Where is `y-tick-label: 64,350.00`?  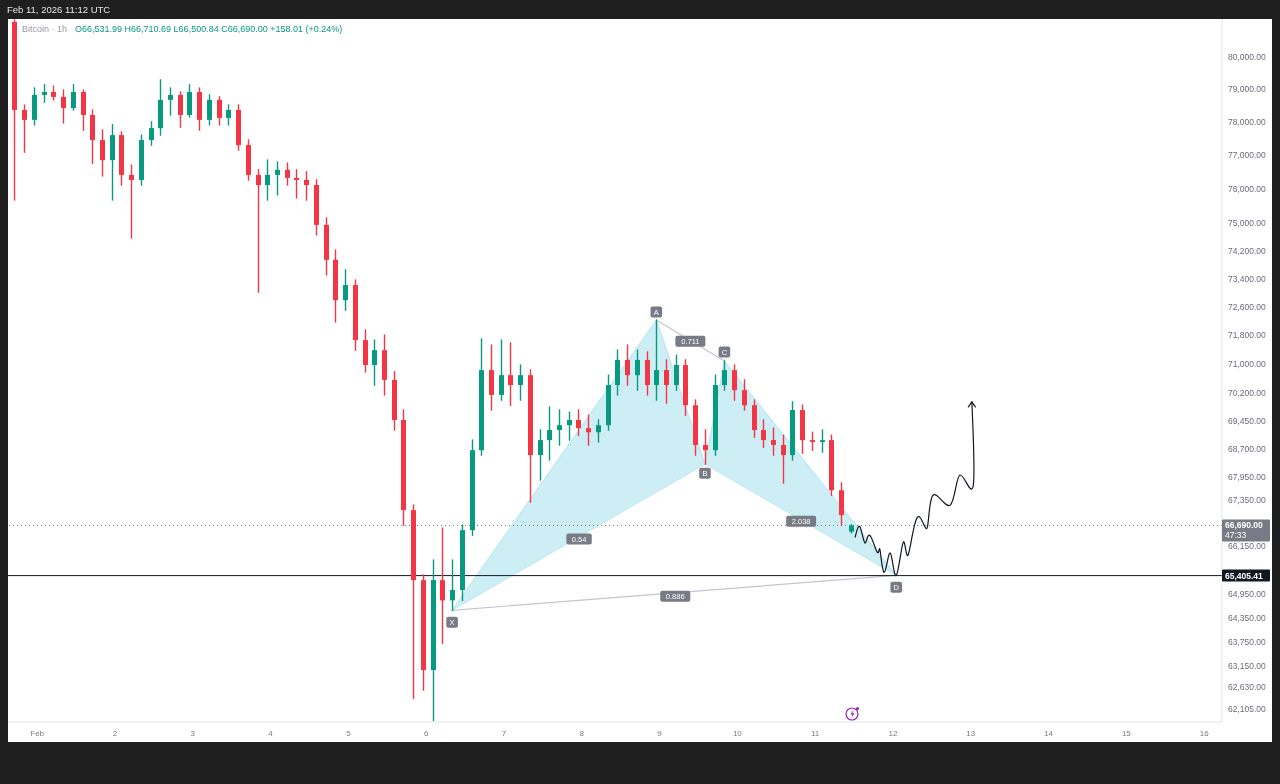 y-tick-label: 64,350.00 is located at coordinates (1247, 617).